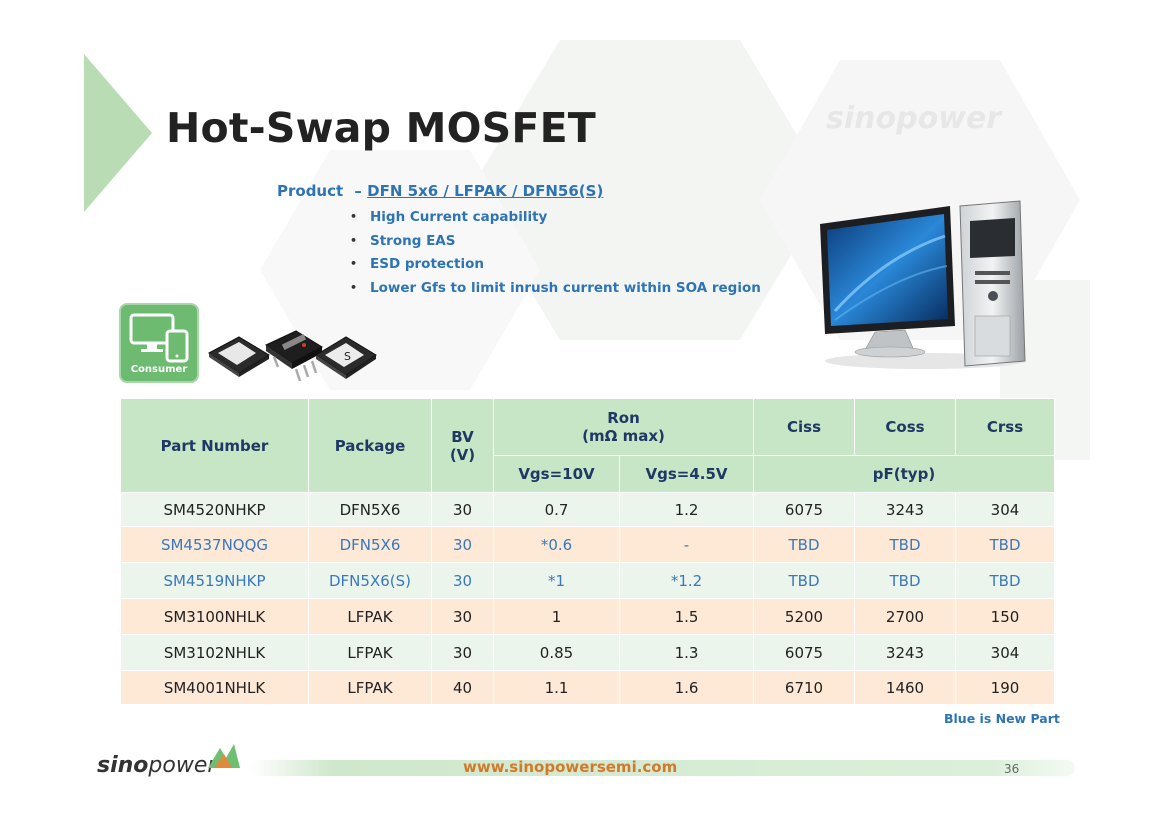 This screenshot has width=1170, height=827. What do you see at coordinates (462, 687) in the screenshot?
I see `cell-bv: 40` at bounding box center [462, 687].